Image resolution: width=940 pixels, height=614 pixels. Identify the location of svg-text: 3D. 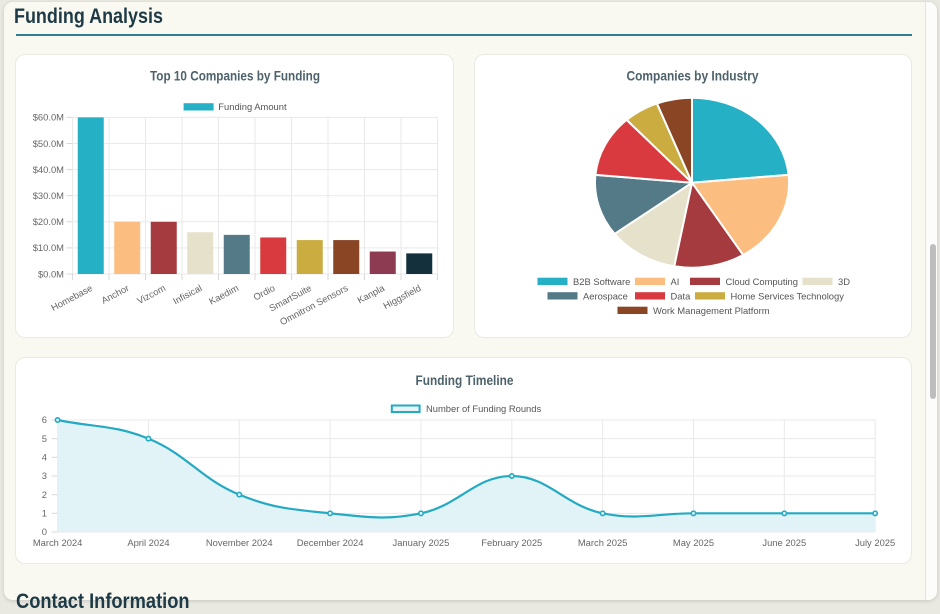
(844, 281).